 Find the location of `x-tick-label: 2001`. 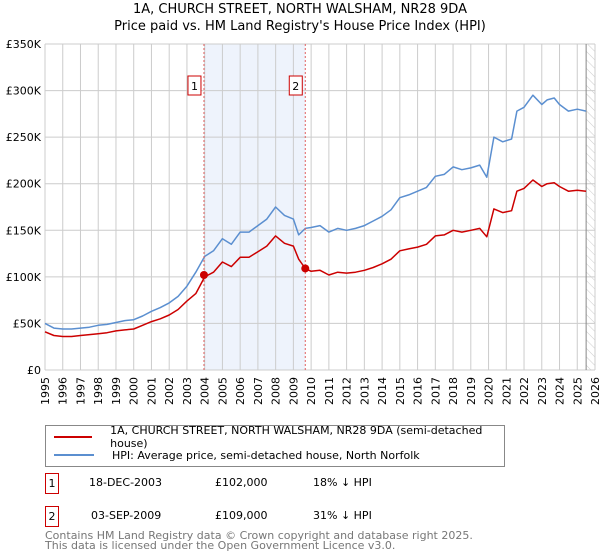

x-tick-label: 2001 is located at coordinates (151, 391).